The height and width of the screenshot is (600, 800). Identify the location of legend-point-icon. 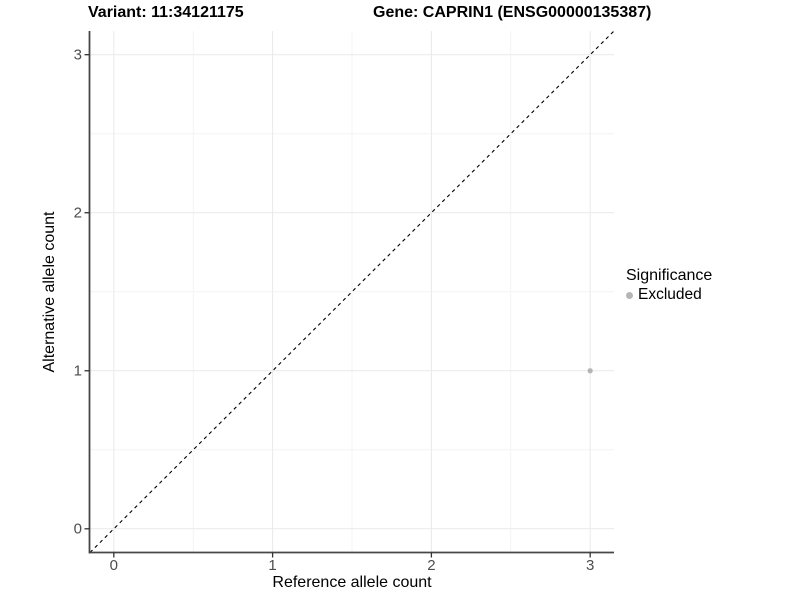
(629, 295).